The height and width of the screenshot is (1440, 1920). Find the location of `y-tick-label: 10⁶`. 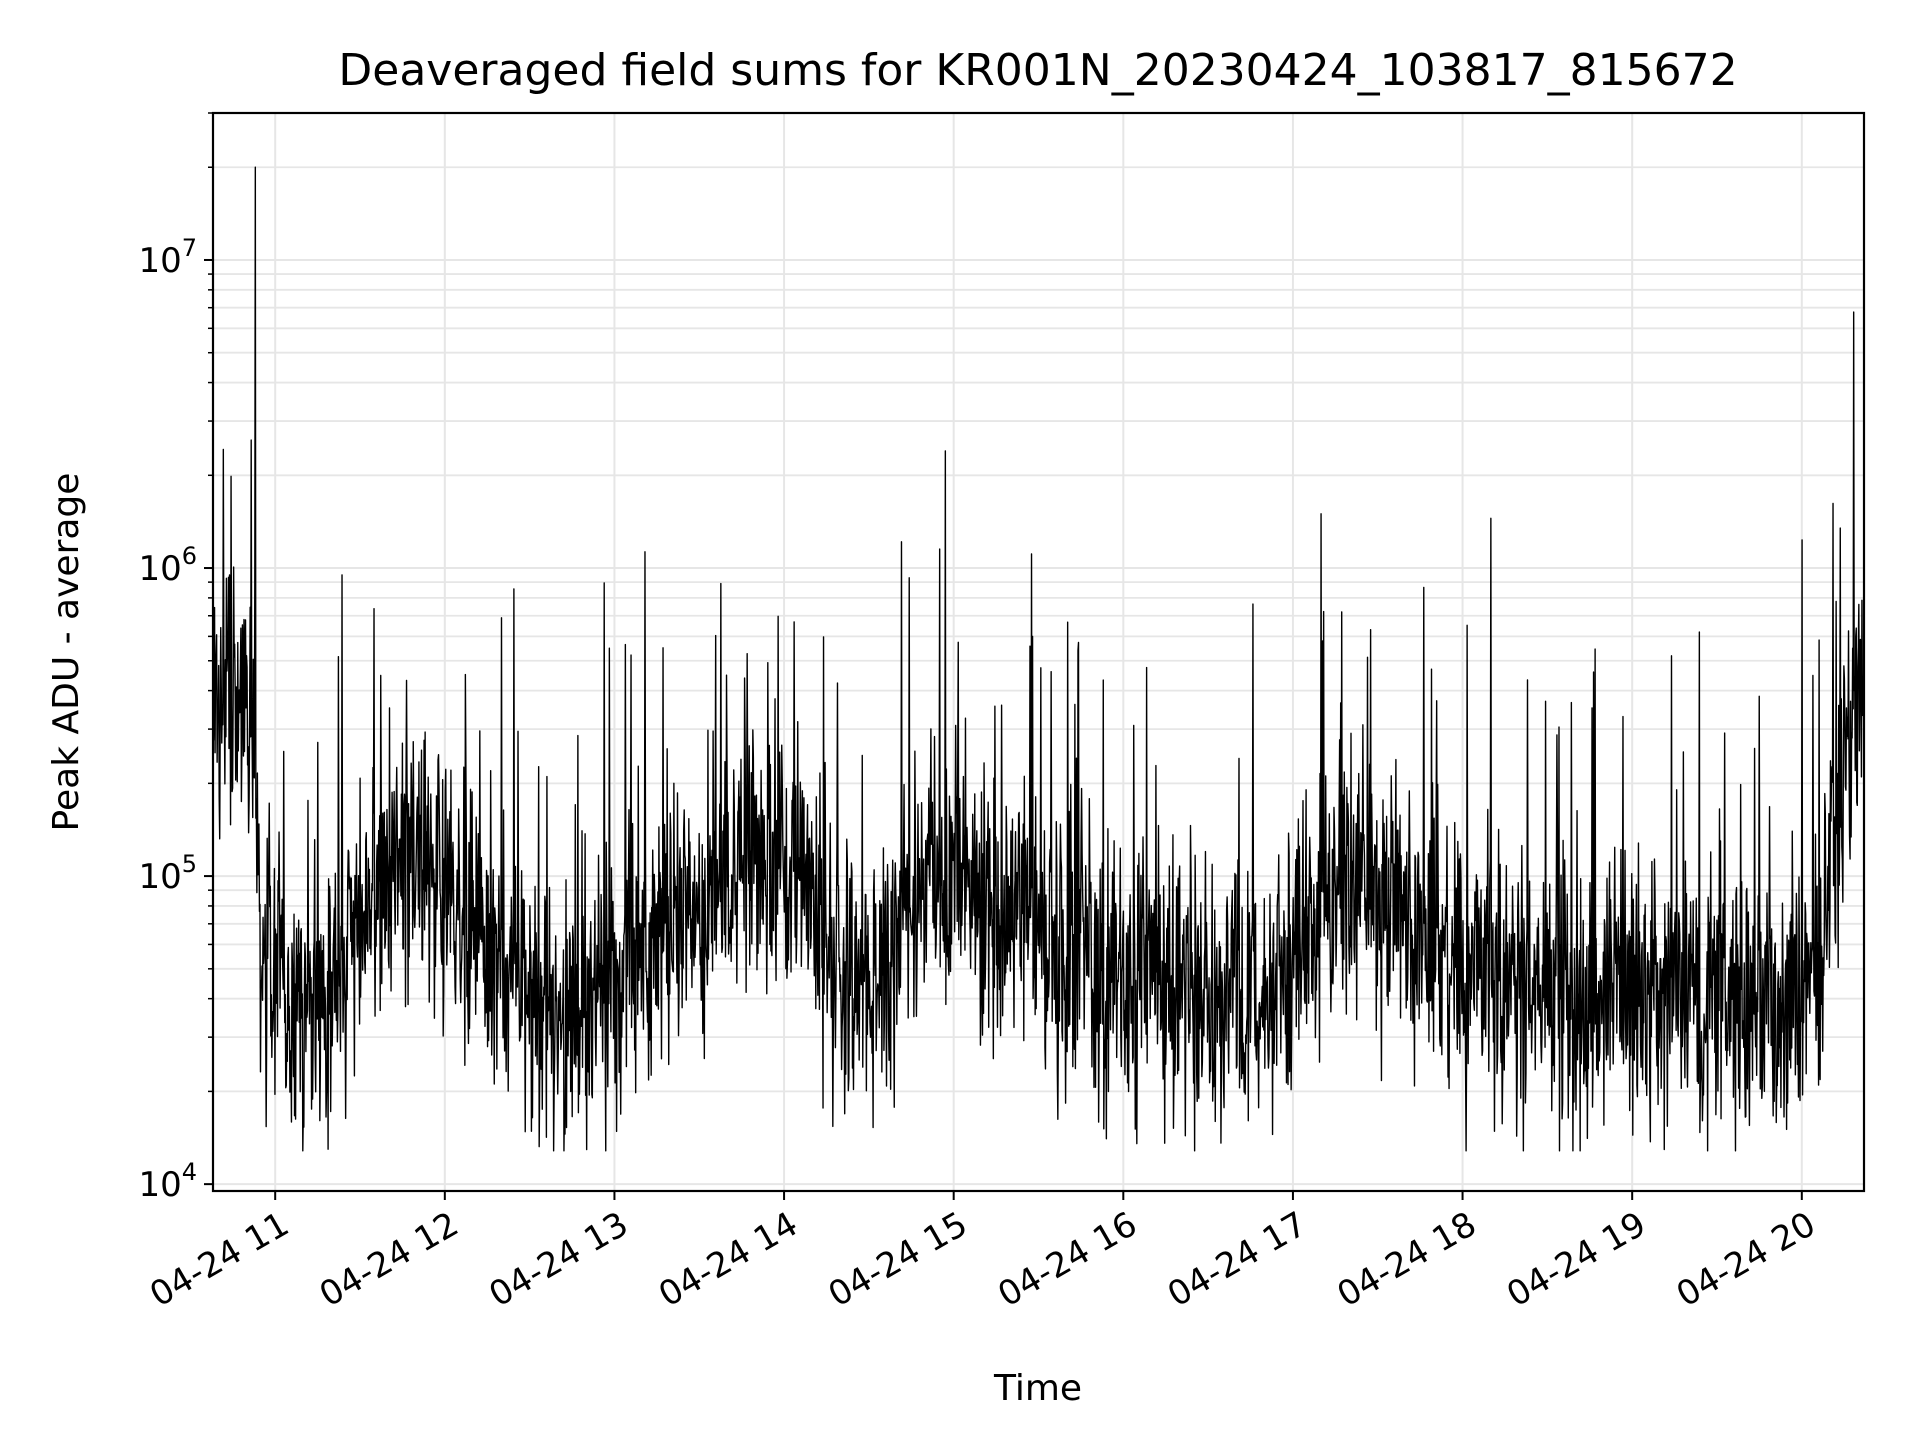

y-tick-label: 10⁶ is located at coordinates (167, 565).